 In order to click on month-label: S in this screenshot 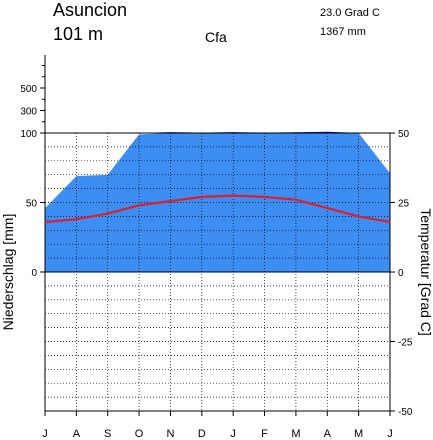, I will do `click(107, 434)`.